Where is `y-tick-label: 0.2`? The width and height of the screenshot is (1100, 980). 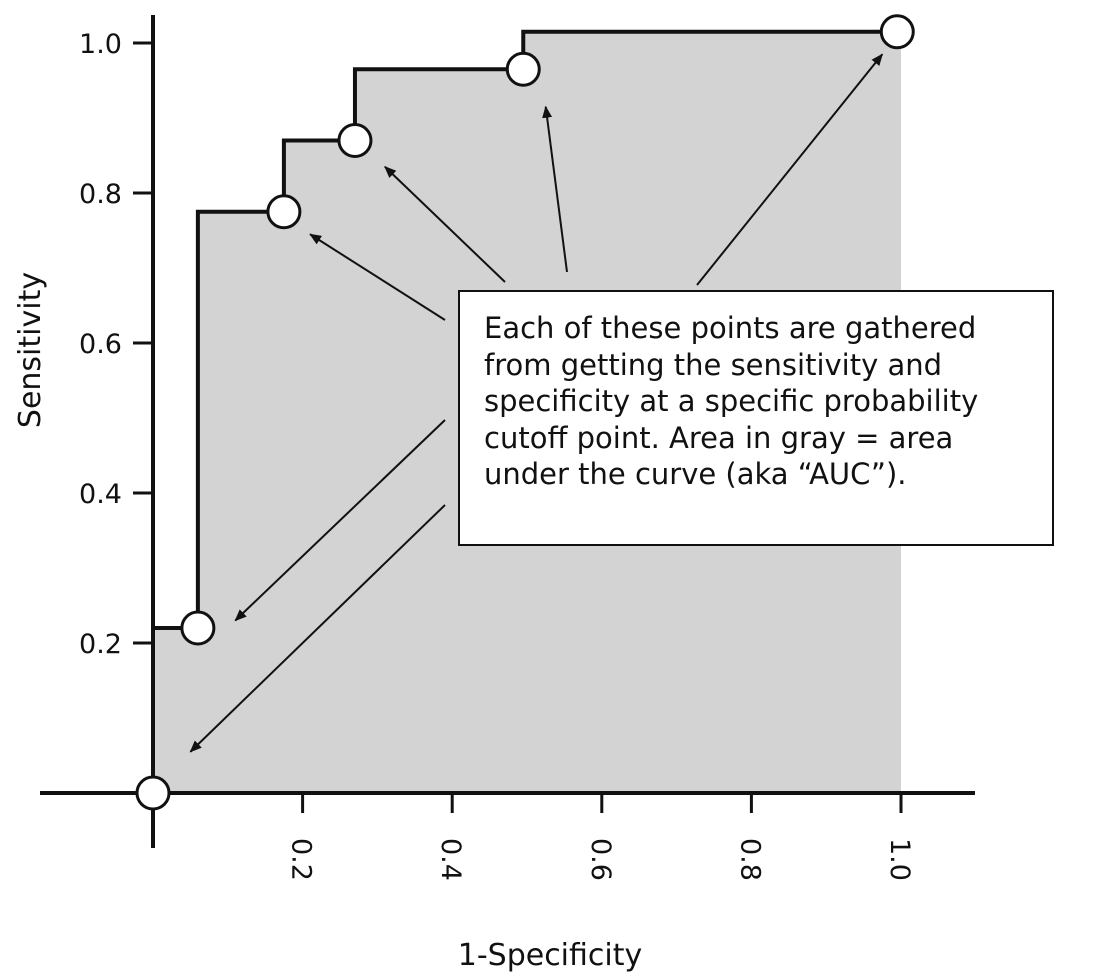 y-tick-label: 0.2 is located at coordinates (100, 644).